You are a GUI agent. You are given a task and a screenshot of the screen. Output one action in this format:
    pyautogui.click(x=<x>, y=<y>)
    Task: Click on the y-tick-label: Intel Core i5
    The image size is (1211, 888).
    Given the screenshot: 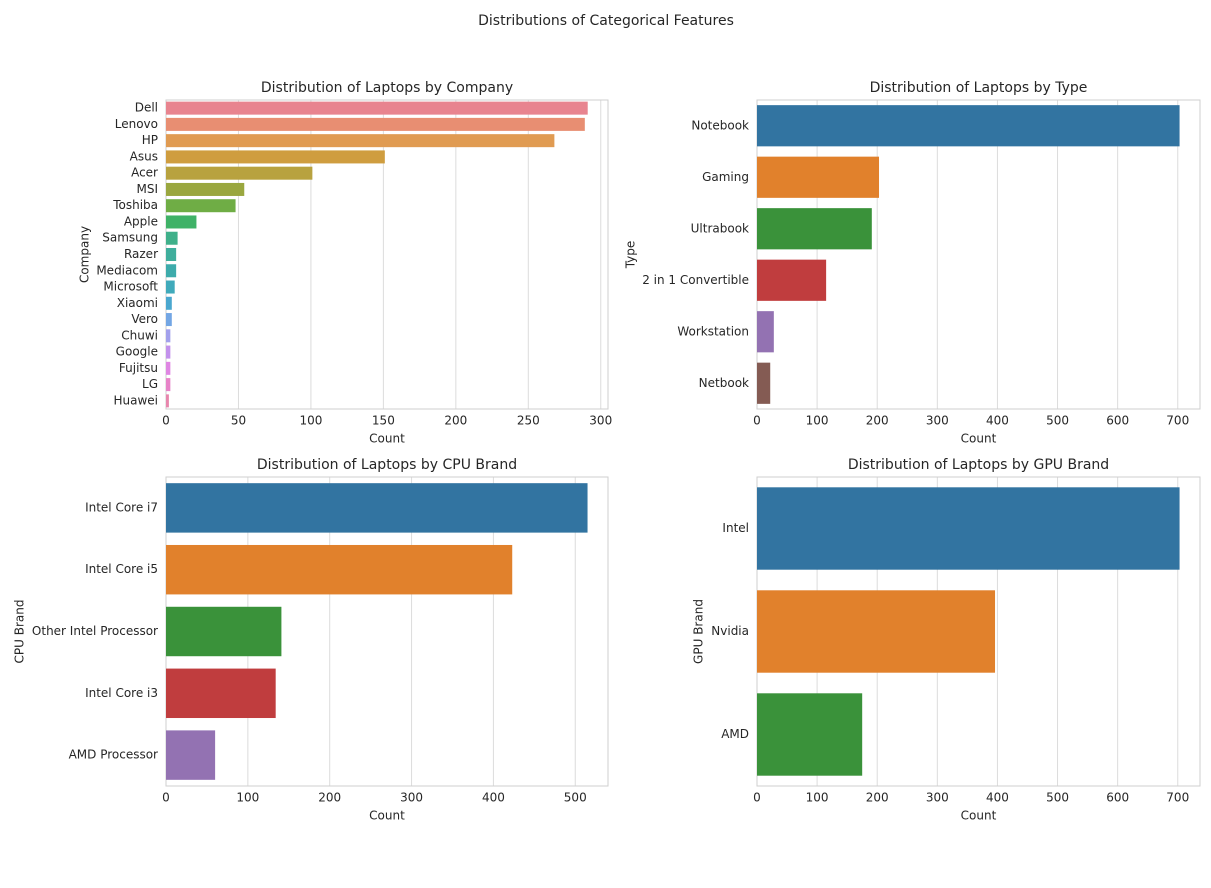 What is the action you would take?
    pyautogui.click(x=121, y=569)
    